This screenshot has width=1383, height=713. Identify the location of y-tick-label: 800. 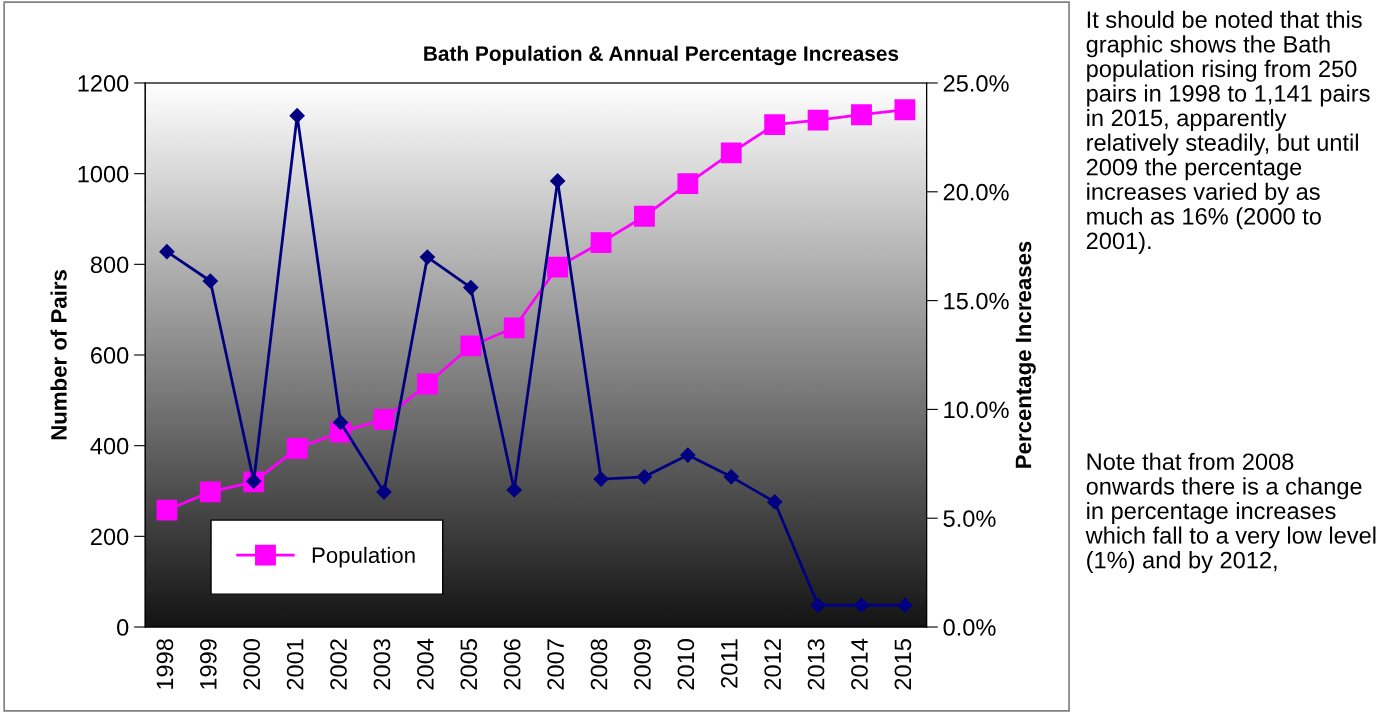
(109, 265).